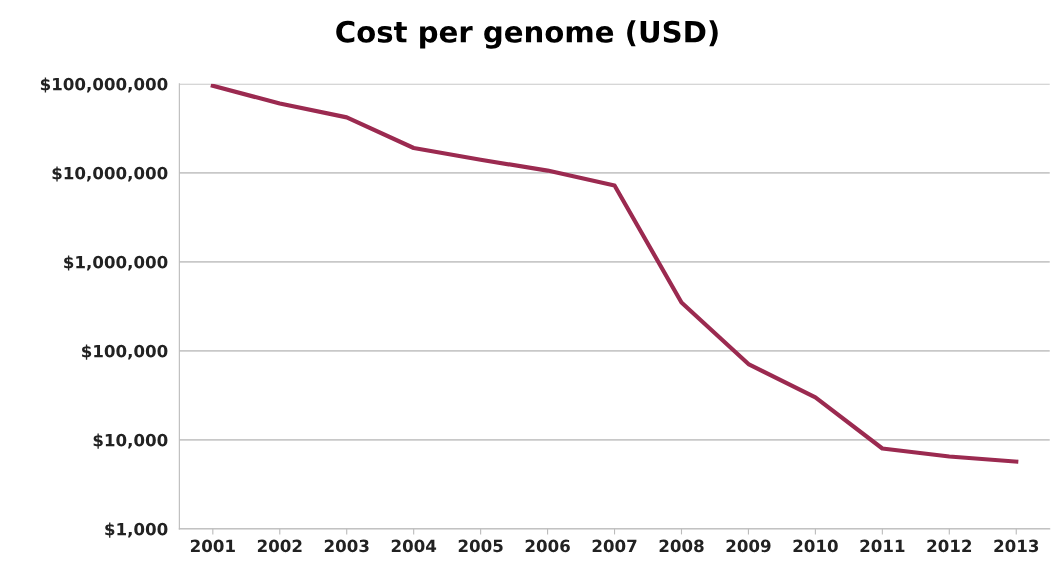 Image resolution: width=1055 pixels, height=578 pixels. What do you see at coordinates (110, 174) in the screenshot?
I see `y-tick-label: $10,000,000` at bounding box center [110, 174].